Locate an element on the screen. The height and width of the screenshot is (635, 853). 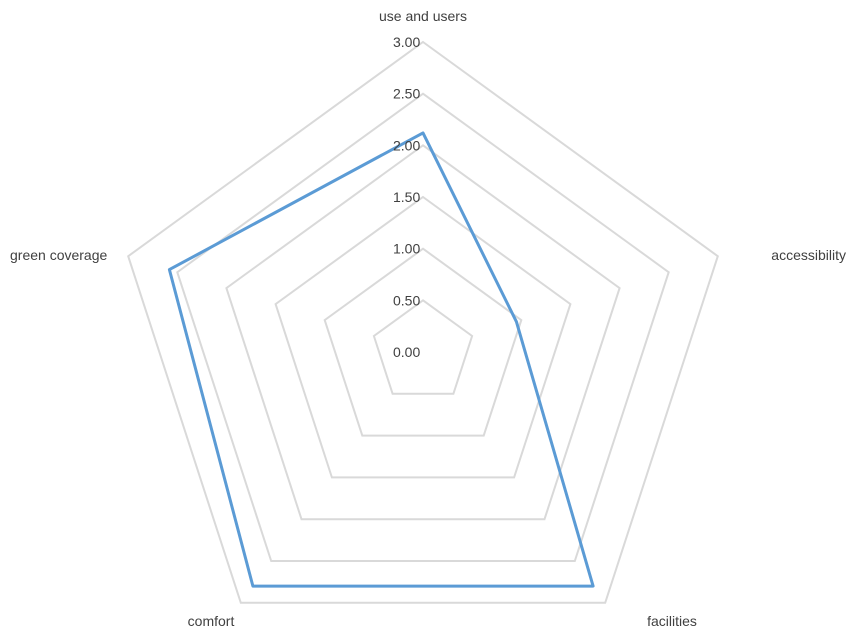
tick-label-6: 3.00 is located at coordinates (406, 42).